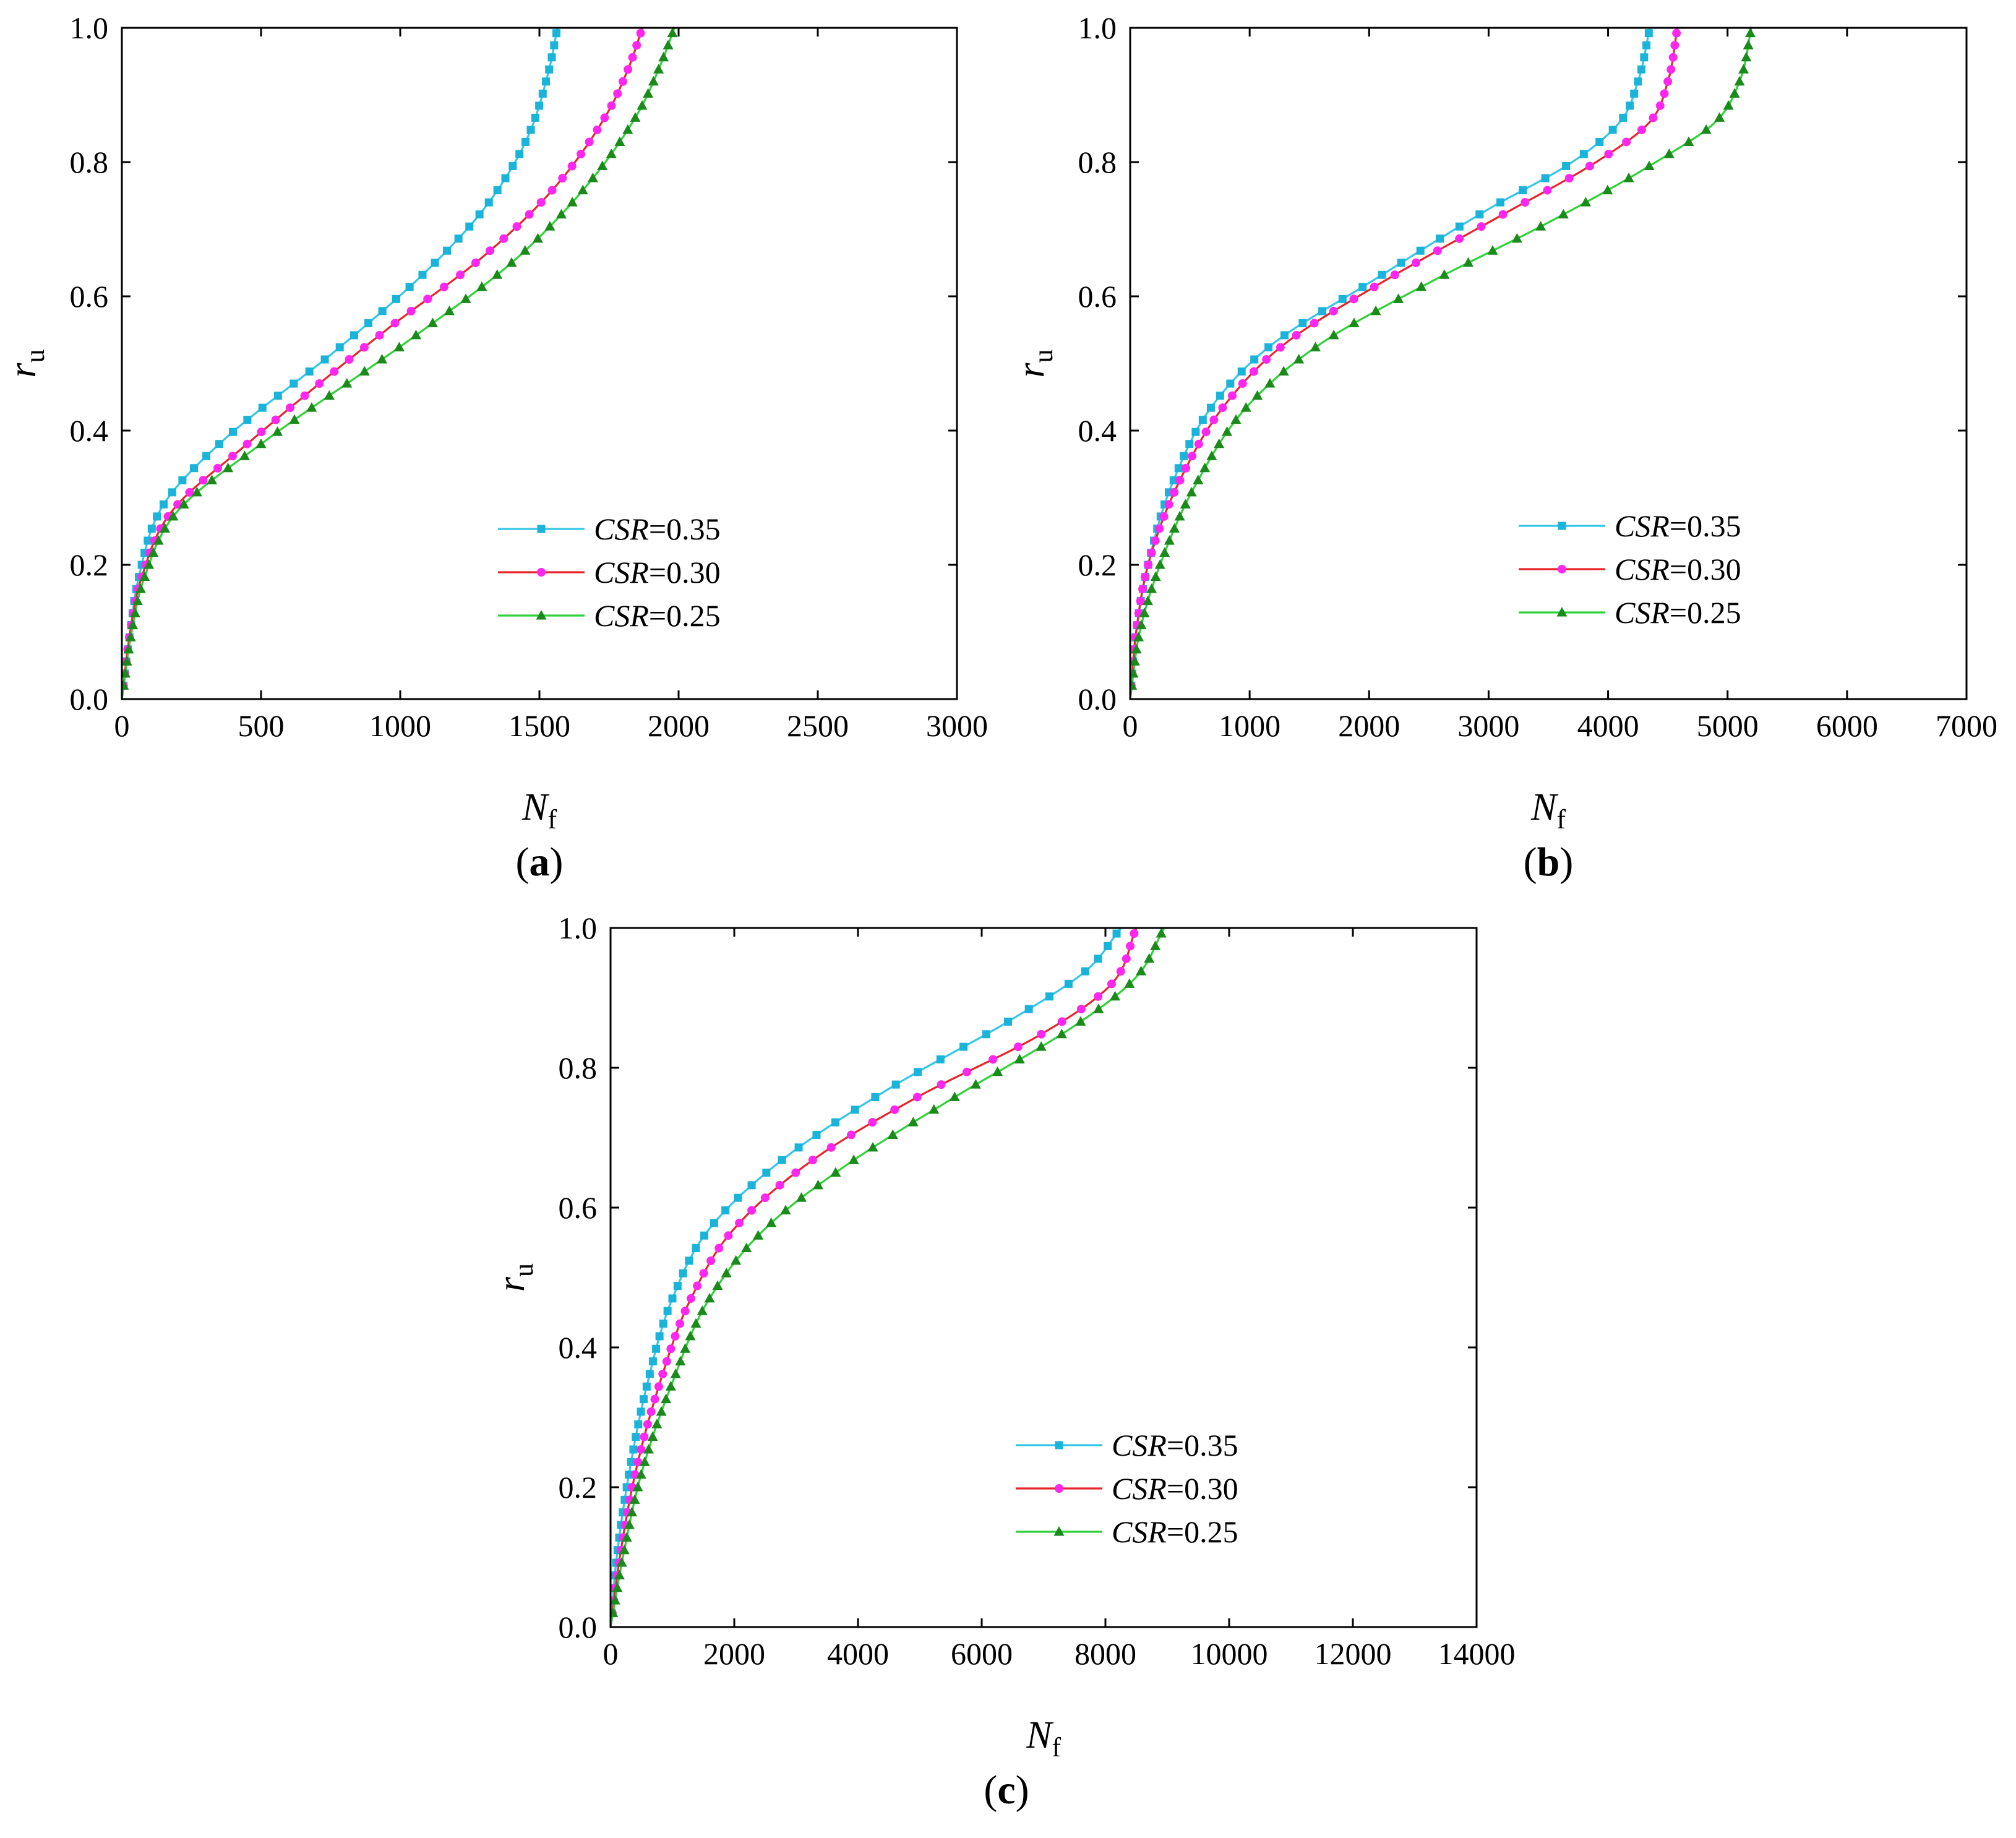 The image size is (2016, 1838). I want to click on legend-marker, so click(1562, 569).